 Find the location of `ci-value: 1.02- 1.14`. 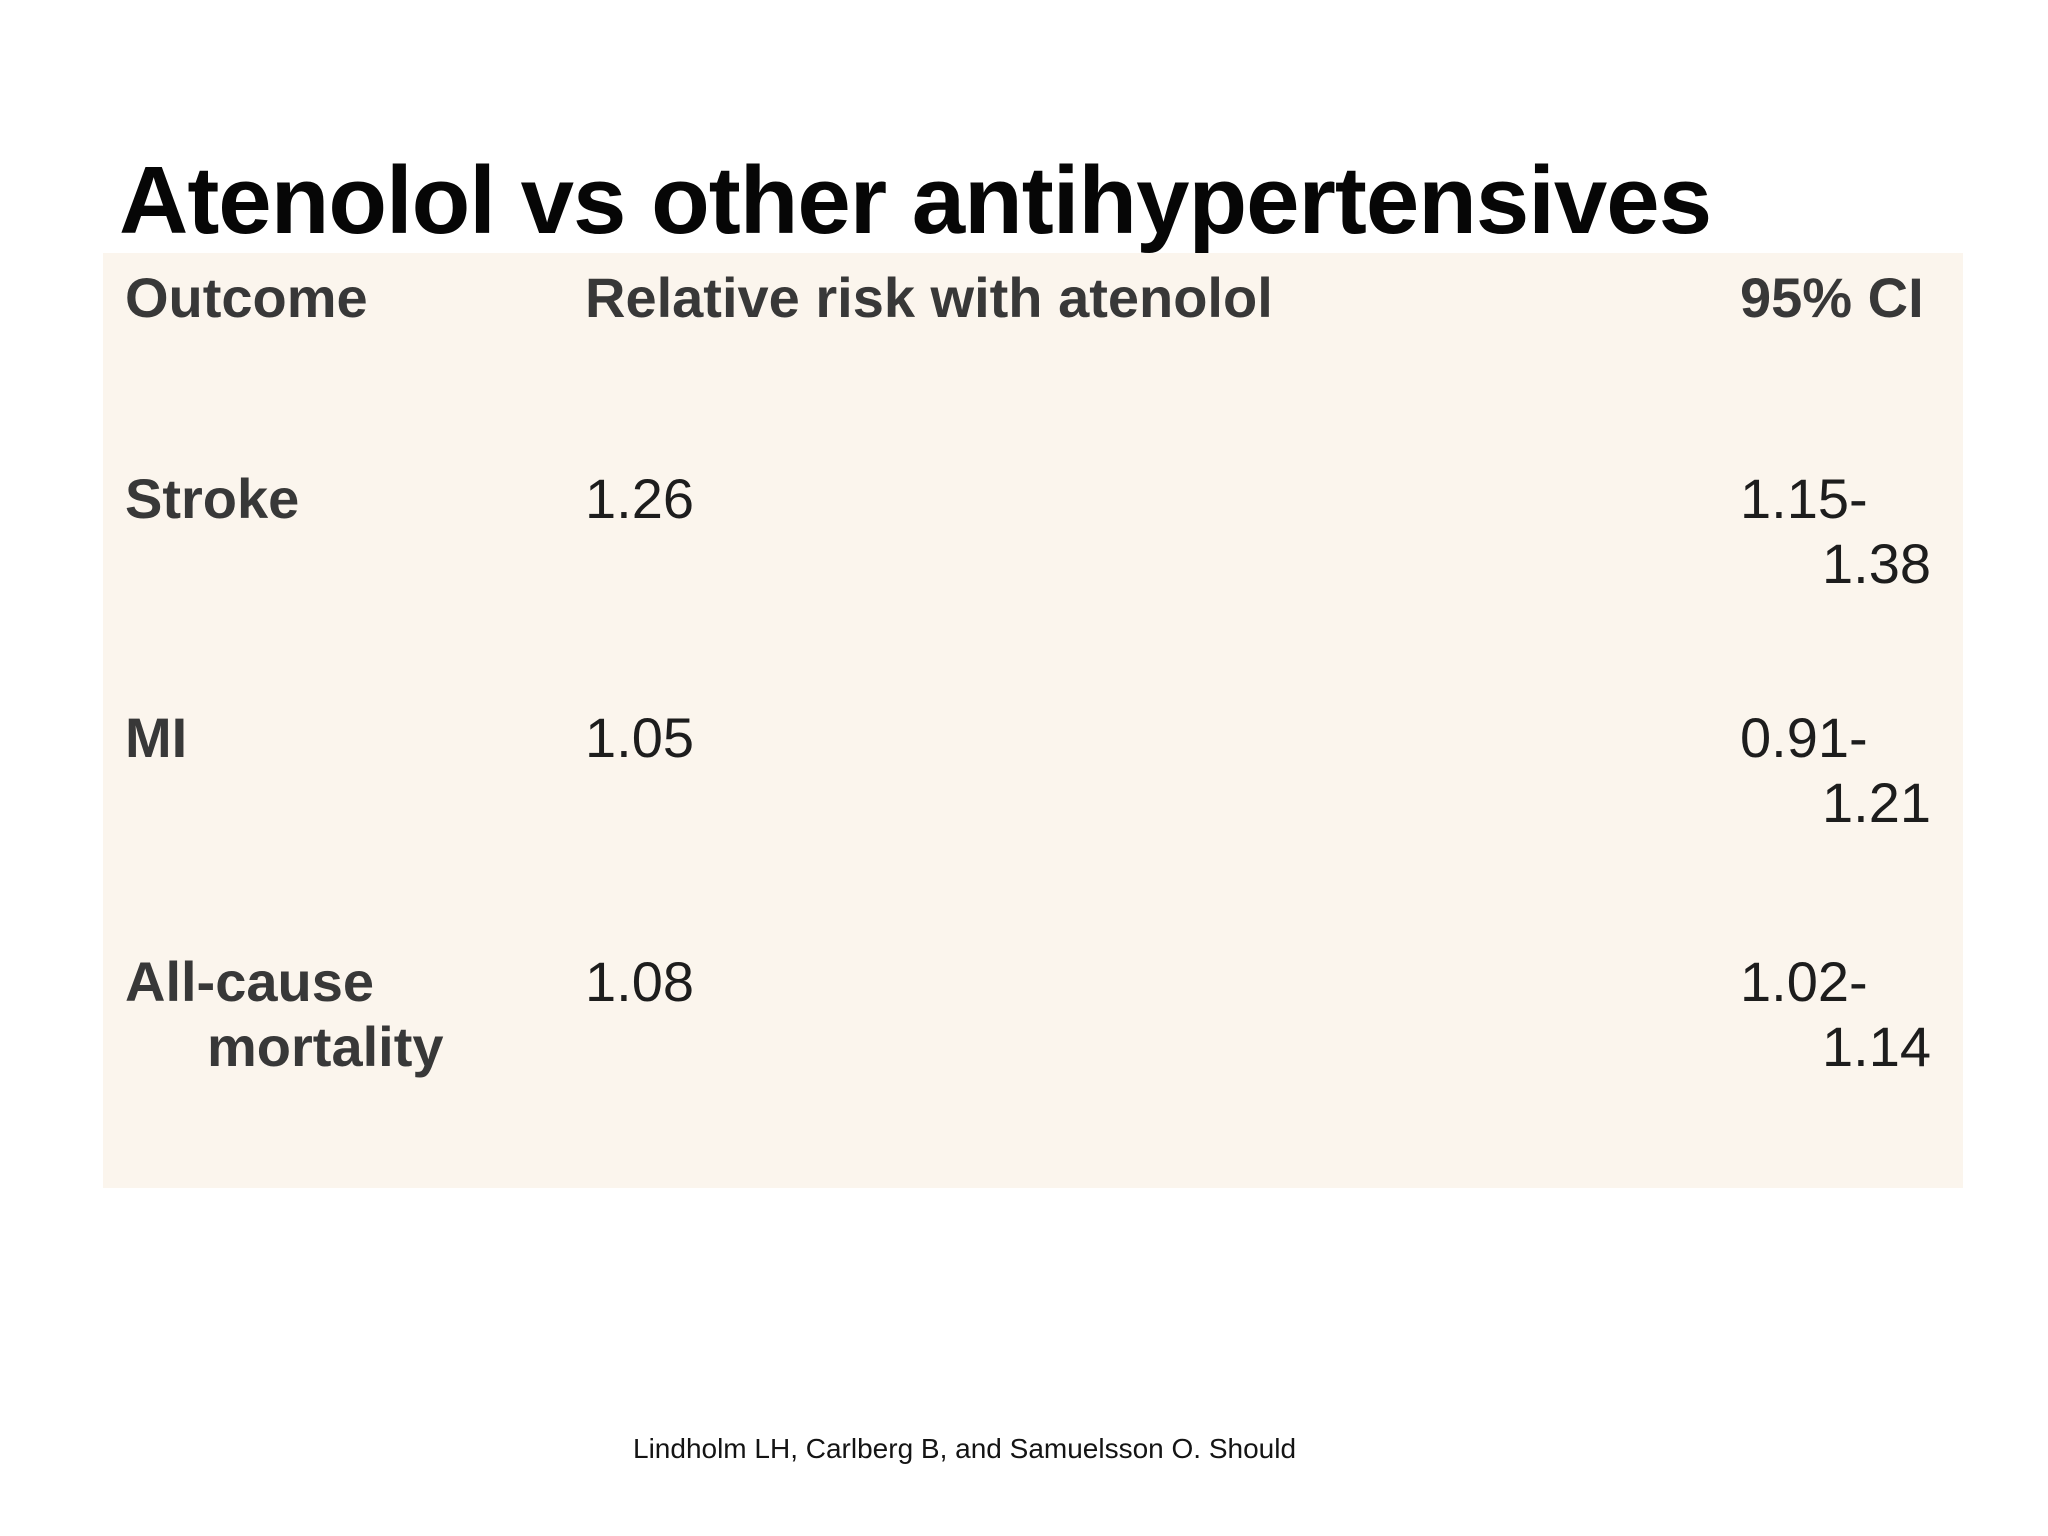

ci-value: 1.02- 1.14 is located at coordinates (1837, 1068).